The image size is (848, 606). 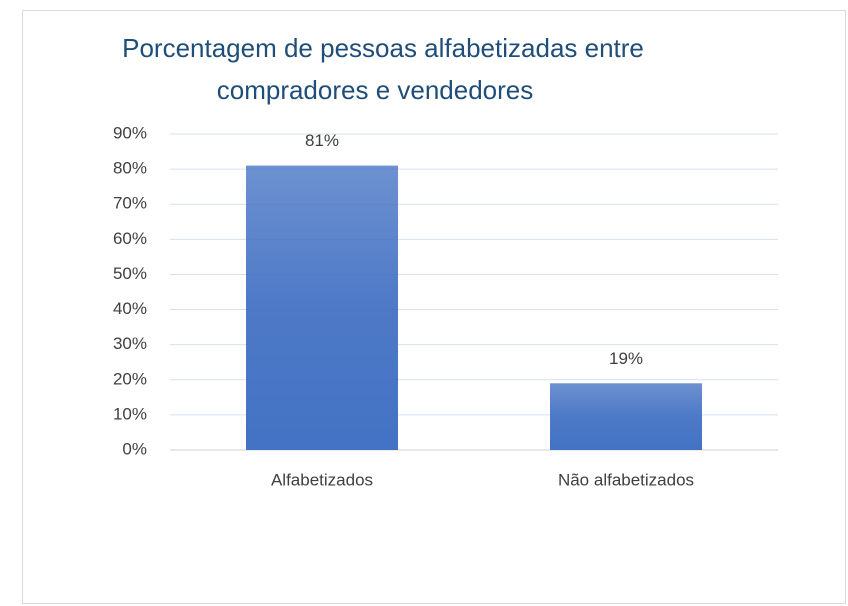 What do you see at coordinates (375, 90) in the screenshot?
I see `chart-title: compradores e vendedores` at bounding box center [375, 90].